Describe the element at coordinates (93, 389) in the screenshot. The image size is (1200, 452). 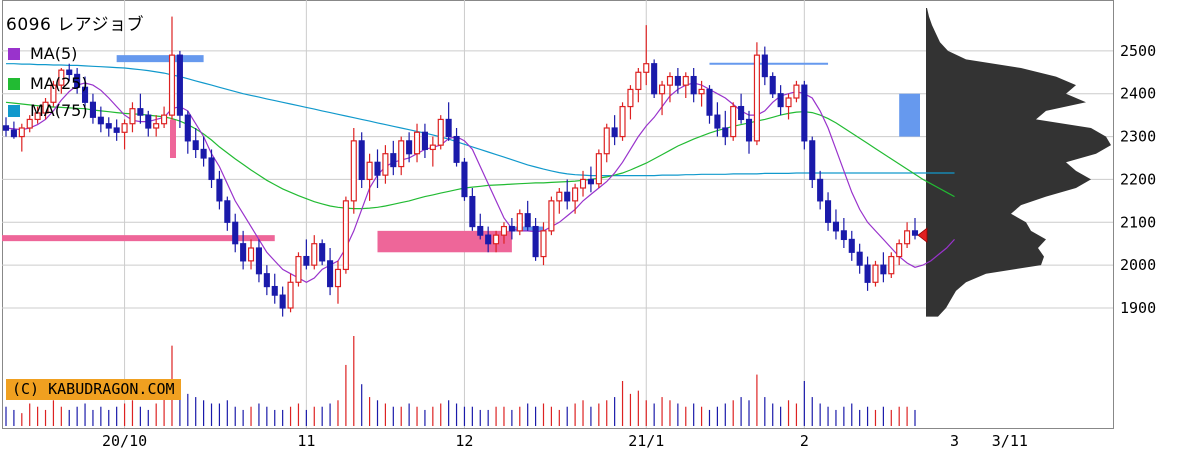
I see `copyright-label: (C) KABUDRAGON.COM` at that location.